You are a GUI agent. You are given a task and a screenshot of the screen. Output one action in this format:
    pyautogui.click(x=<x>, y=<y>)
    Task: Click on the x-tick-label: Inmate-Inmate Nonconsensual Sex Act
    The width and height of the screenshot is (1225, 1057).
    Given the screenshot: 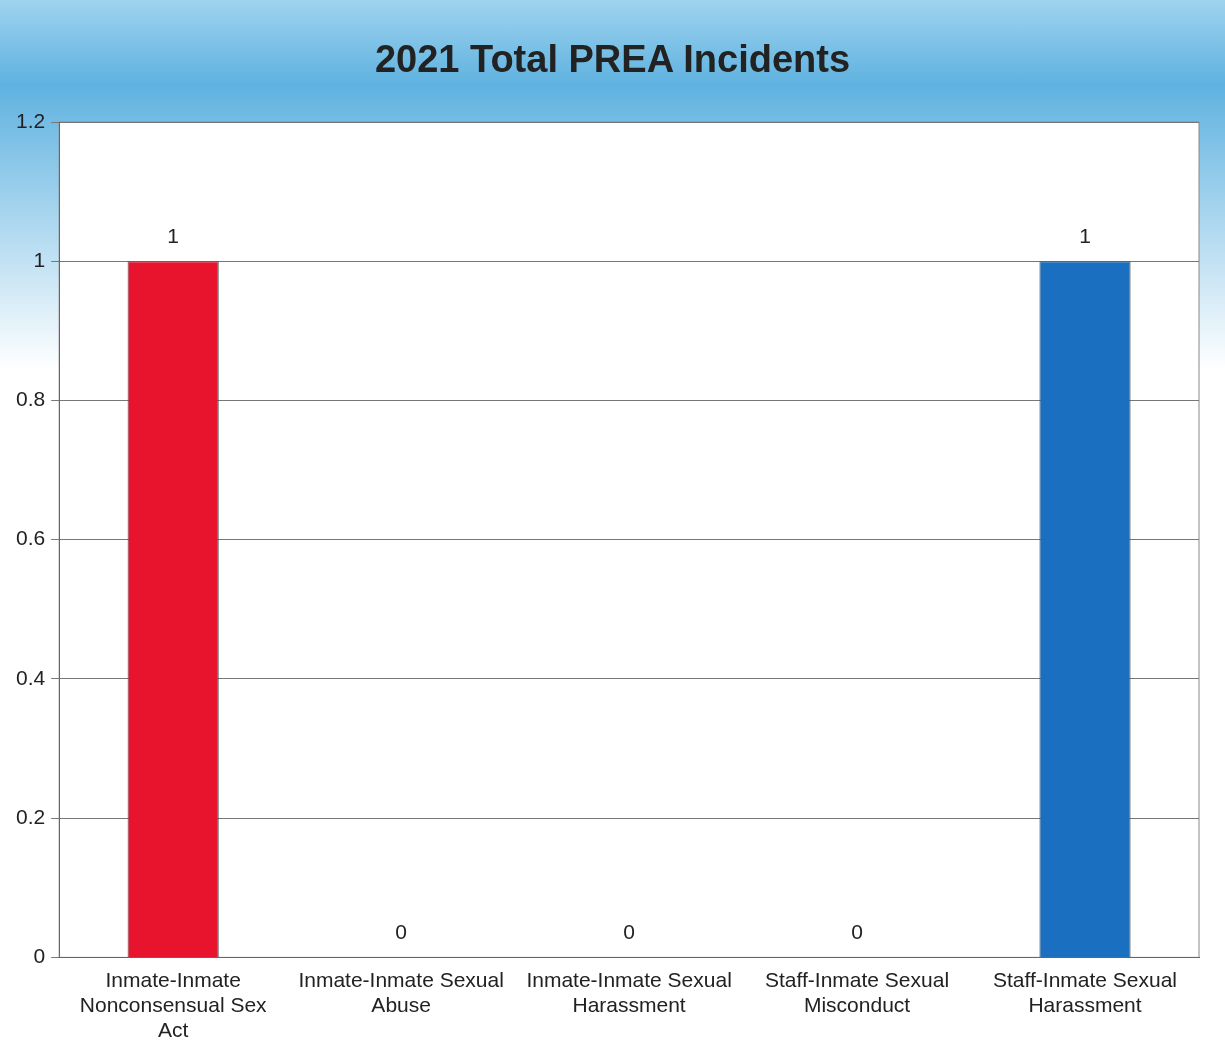 What is the action you would take?
    pyautogui.click(x=173, y=1004)
    